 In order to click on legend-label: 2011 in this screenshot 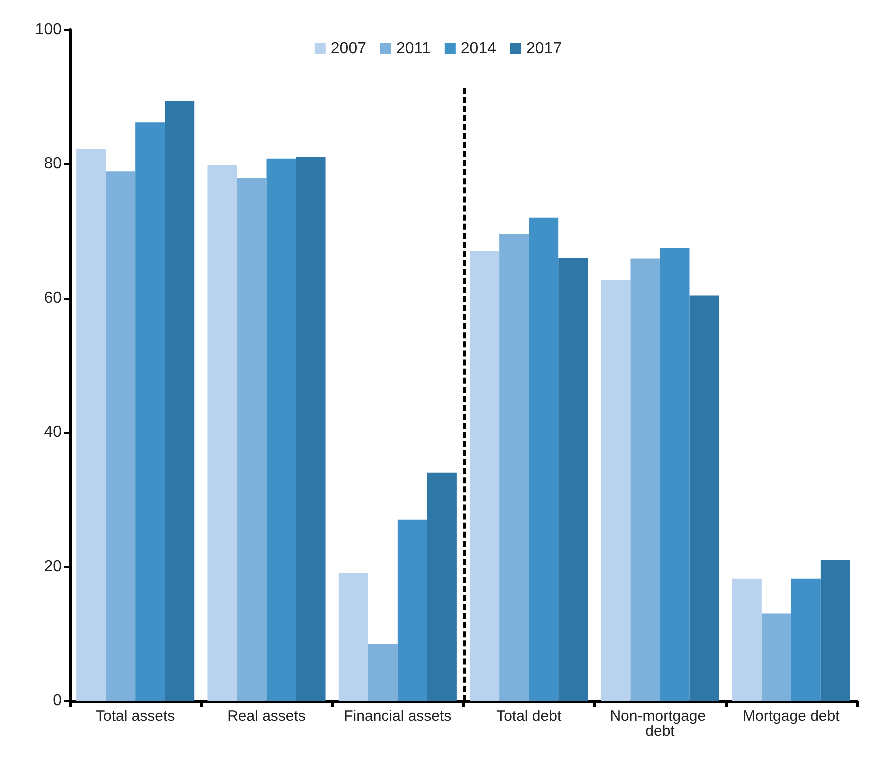, I will do `click(414, 49)`.